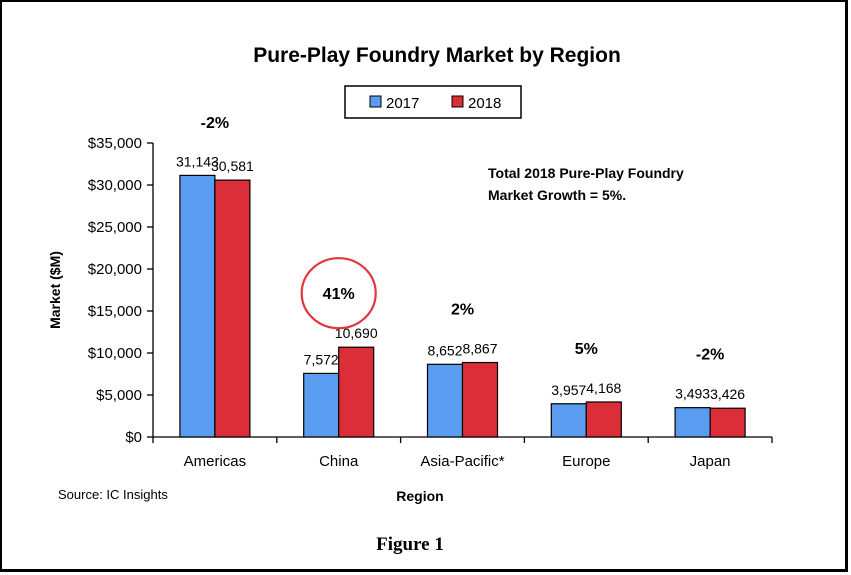 The height and width of the screenshot is (575, 851). I want to click on data-label-2017: 8,652, so click(444, 350).